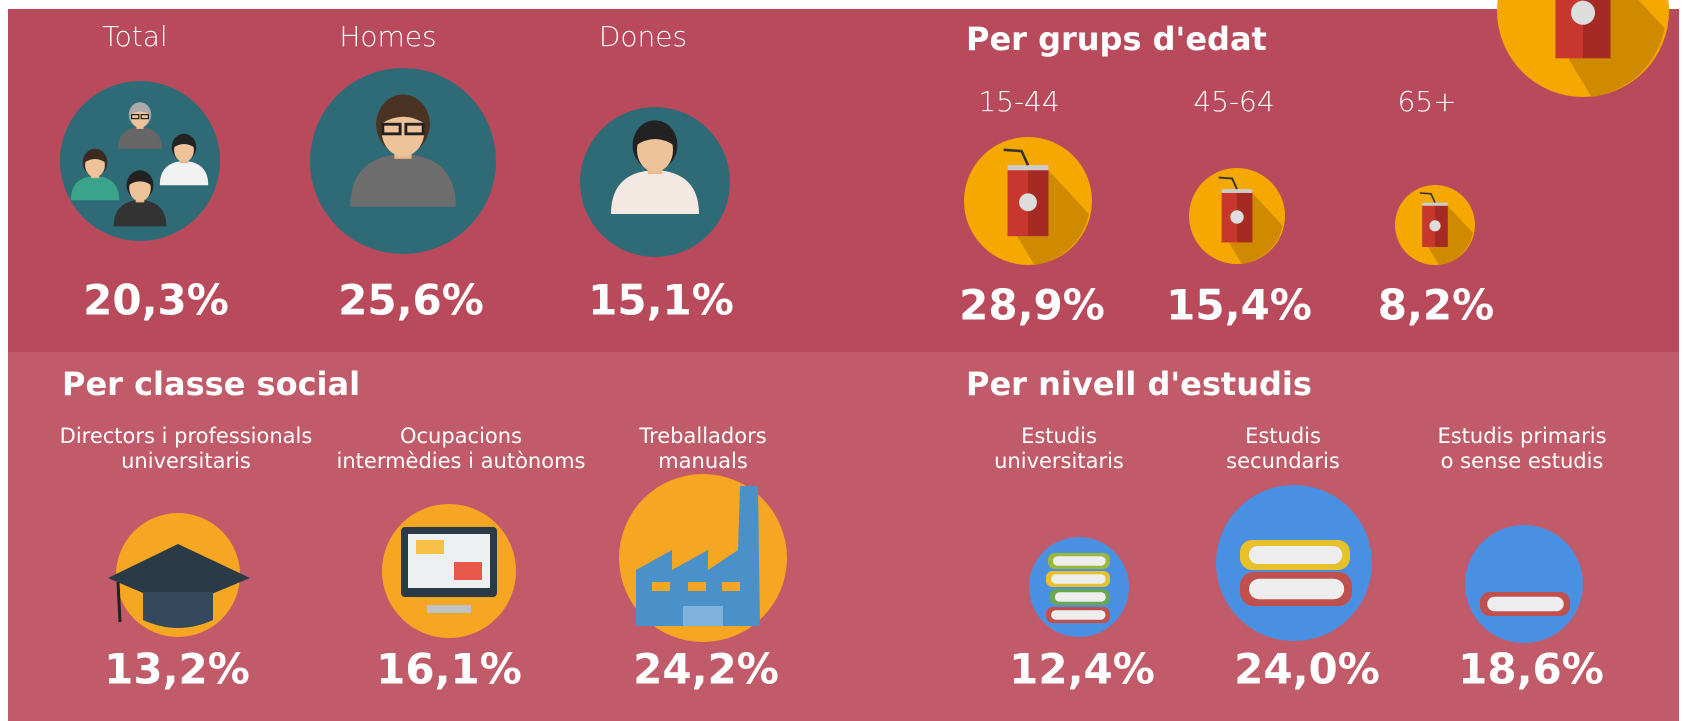 Image resolution: width=1683 pixels, height=721 pixels. Describe the element at coordinates (1436, 305) in the screenshot. I see `group-value: 8,2%` at that location.